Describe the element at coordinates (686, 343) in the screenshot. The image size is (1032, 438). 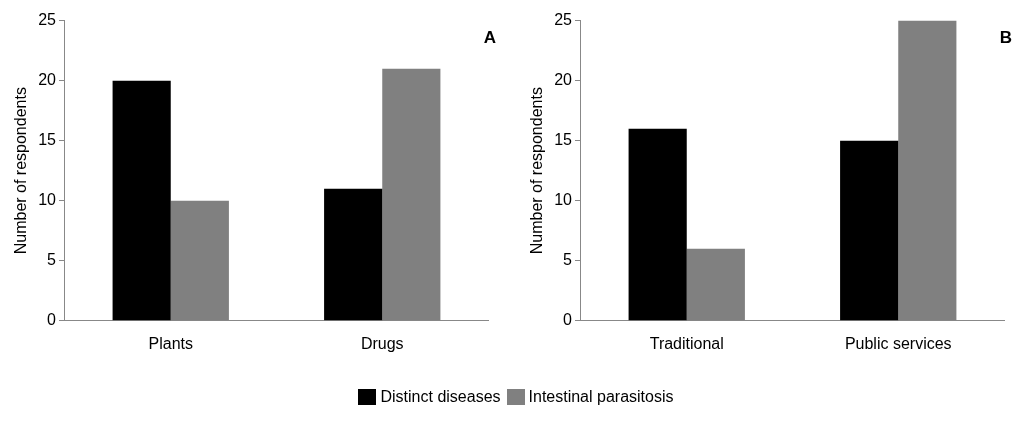
I see `x-tick-label: Traditional` at that location.